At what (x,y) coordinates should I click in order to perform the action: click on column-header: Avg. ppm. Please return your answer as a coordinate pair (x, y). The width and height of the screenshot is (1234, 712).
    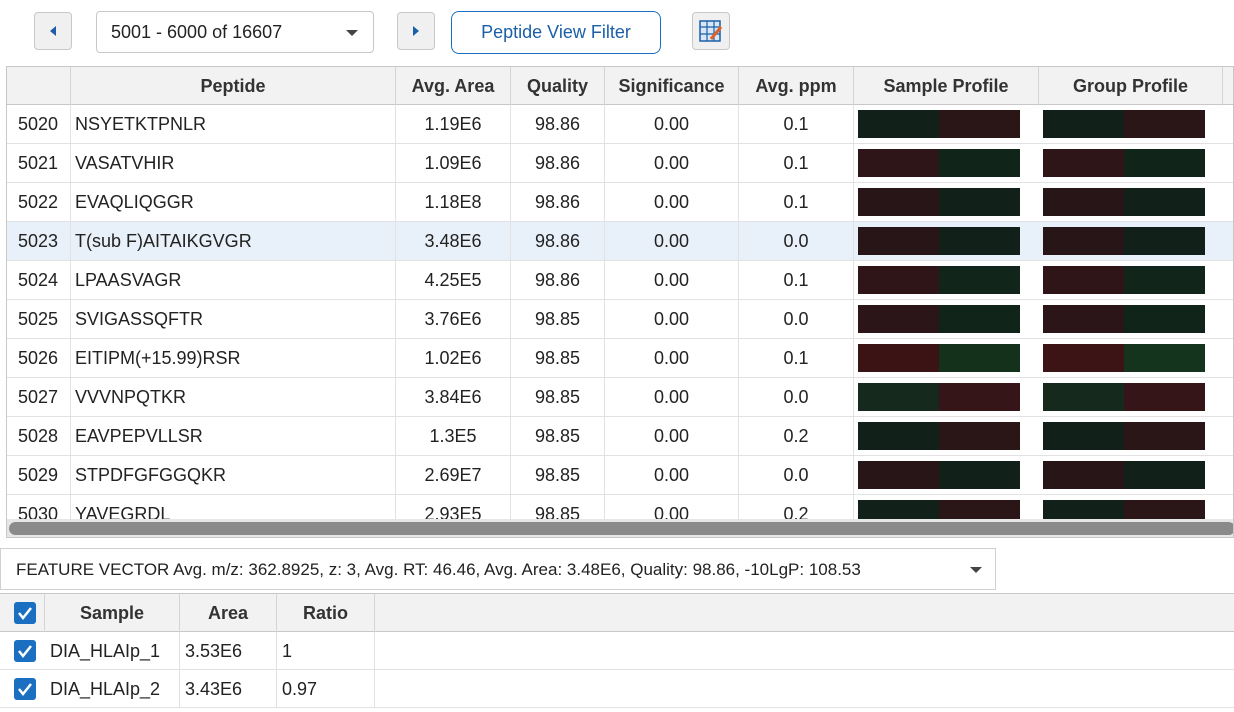
    Looking at the image, I should click on (796, 86).